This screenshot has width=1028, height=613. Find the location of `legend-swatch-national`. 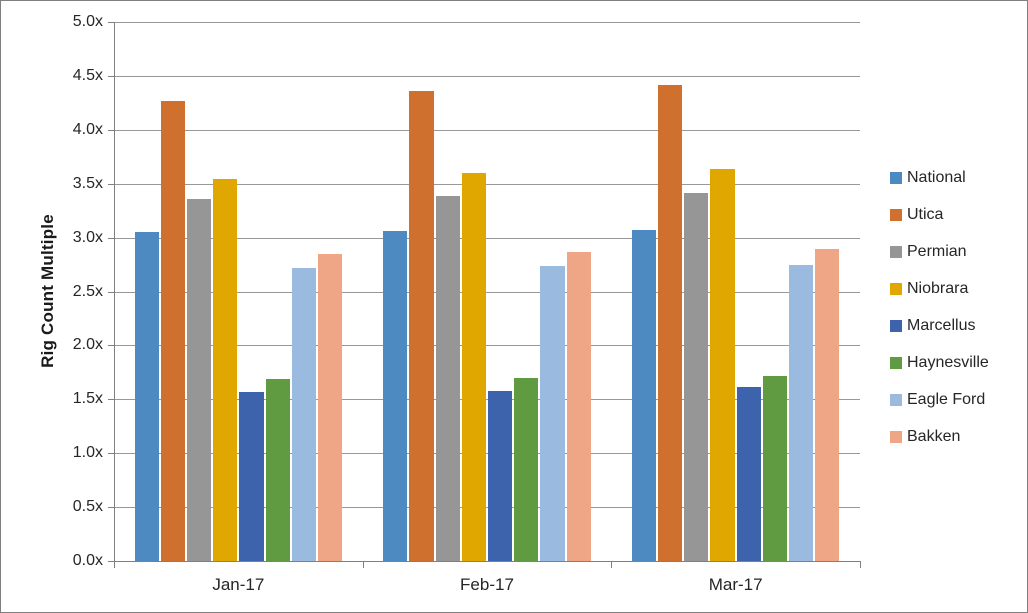

legend-swatch-national is located at coordinates (896, 177).